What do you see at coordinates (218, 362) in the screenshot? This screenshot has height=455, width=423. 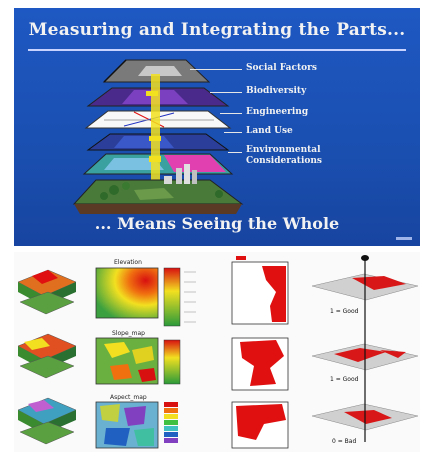 I see `row-slope` at bounding box center [218, 362].